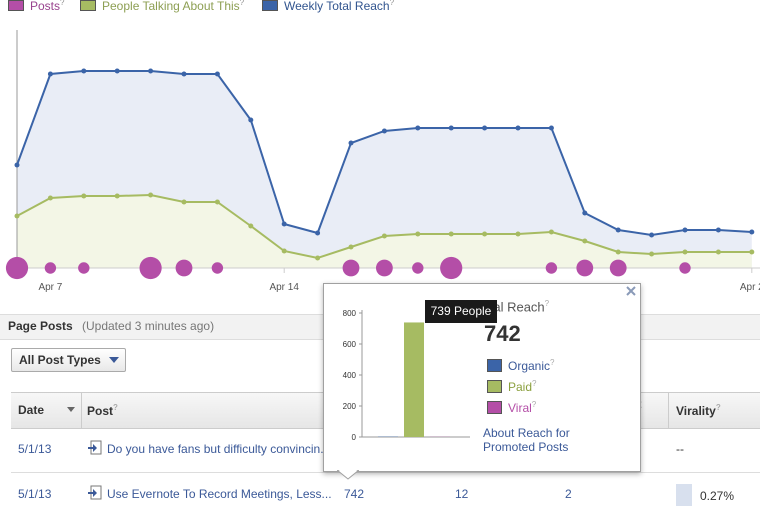  I want to click on header-text: Post, so click(100, 411).